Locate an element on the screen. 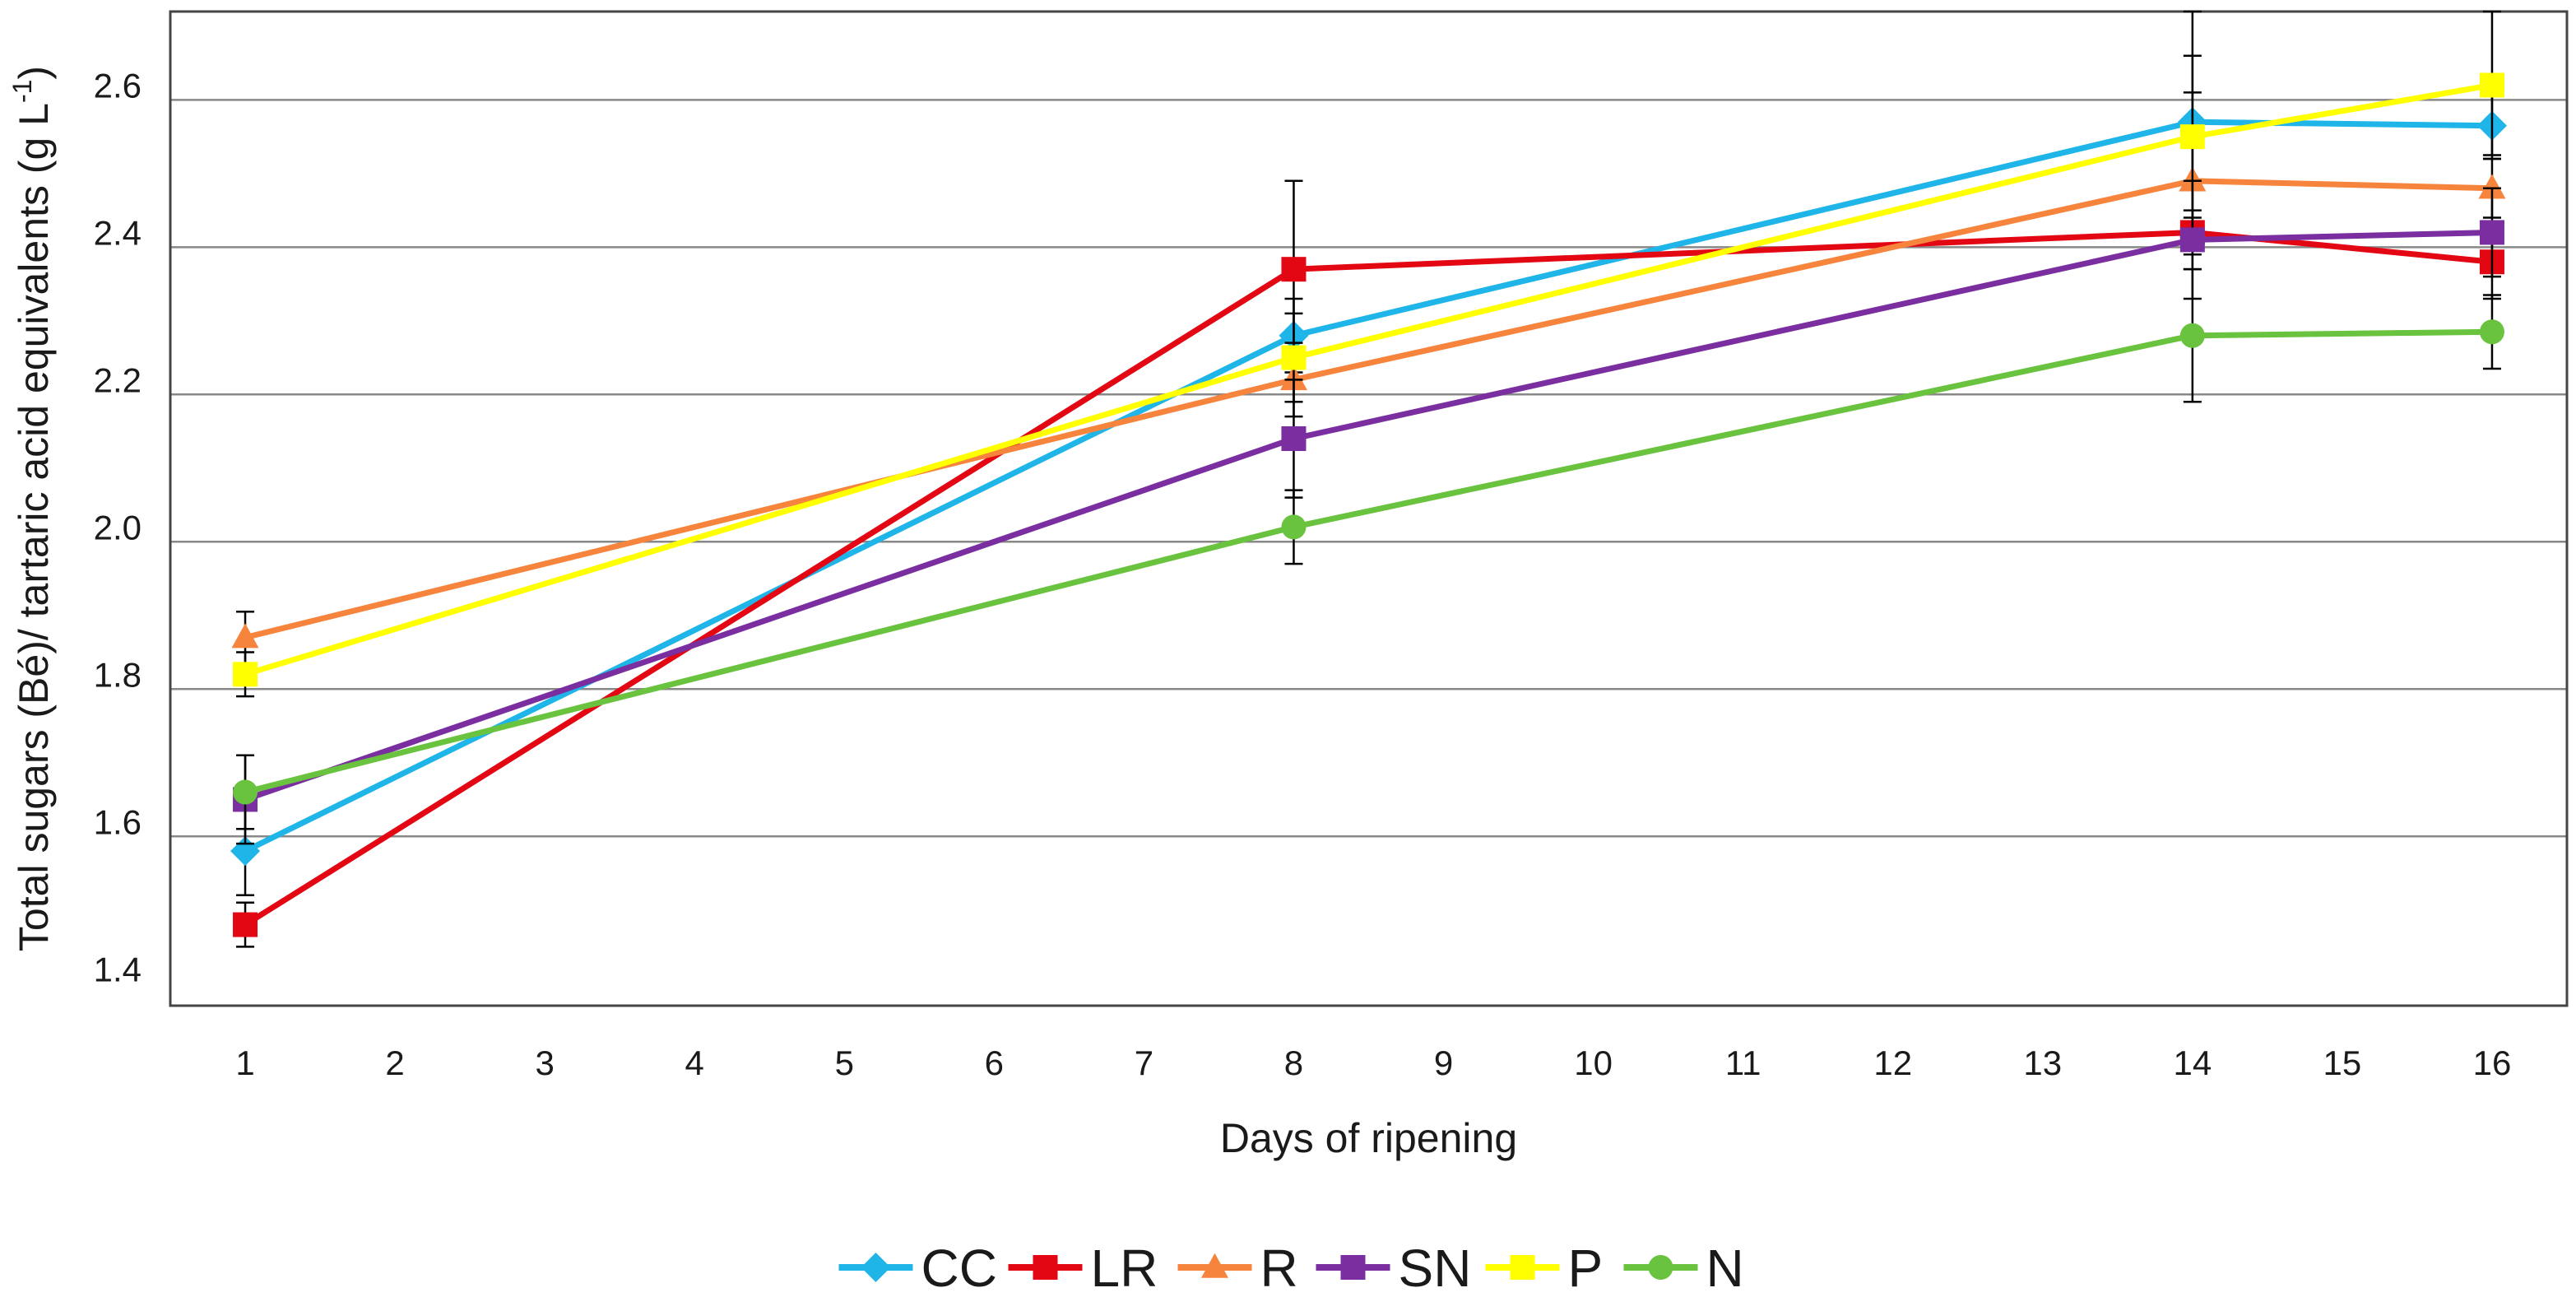  x-tick-label: 4 is located at coordinates (694, 1063).